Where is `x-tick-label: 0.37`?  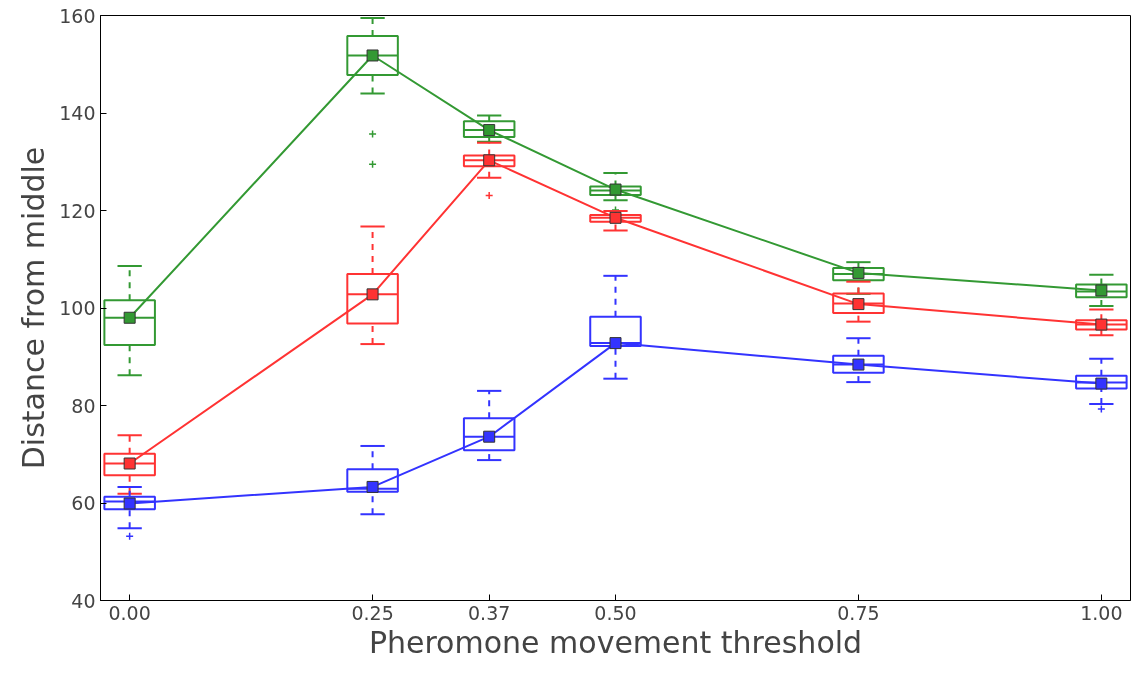
x-tick-label: 0.37 is located at coordinates (489, 612).